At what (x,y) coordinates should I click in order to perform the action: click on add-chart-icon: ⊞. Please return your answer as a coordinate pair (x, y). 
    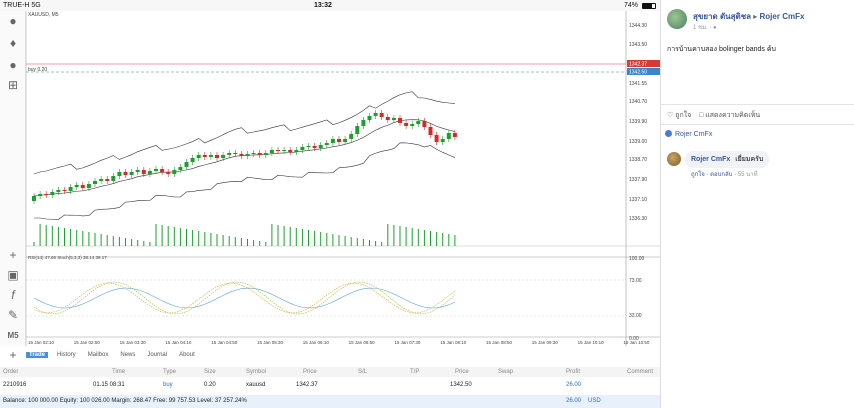
    Looking at the image, I should click on (13, 85).